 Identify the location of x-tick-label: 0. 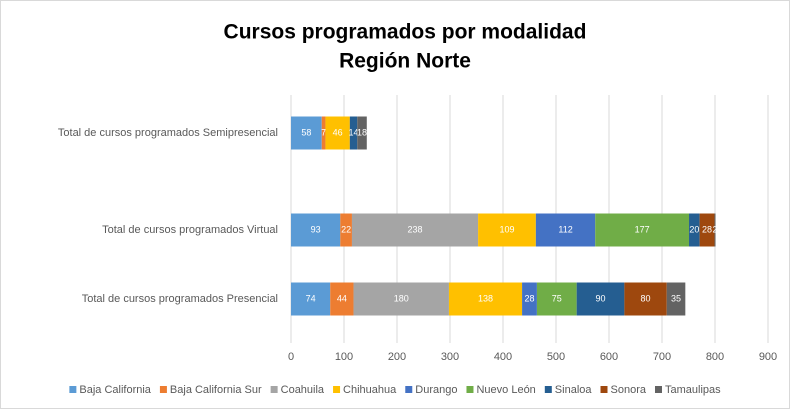
(291, 357).